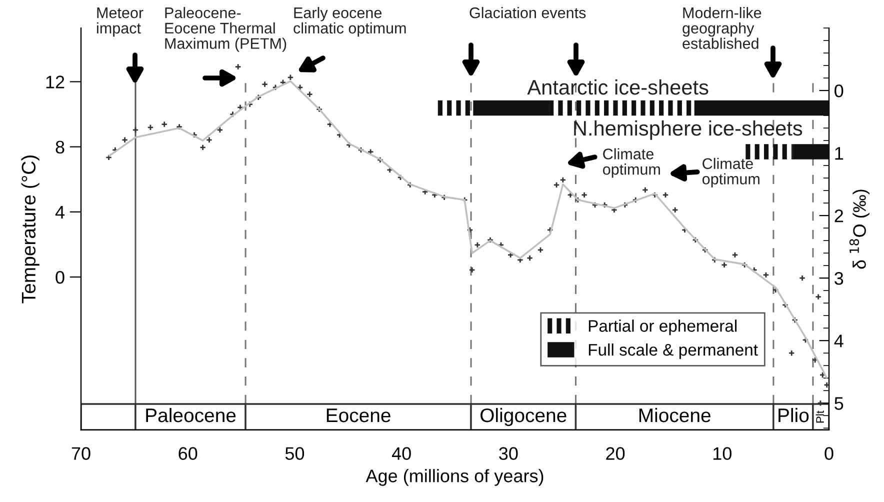 The width and height of the screenshot is (884, 502). Describe the element at coordinates (508, 453) in the screenshot. I see `x-tick-label: 30` at that location.